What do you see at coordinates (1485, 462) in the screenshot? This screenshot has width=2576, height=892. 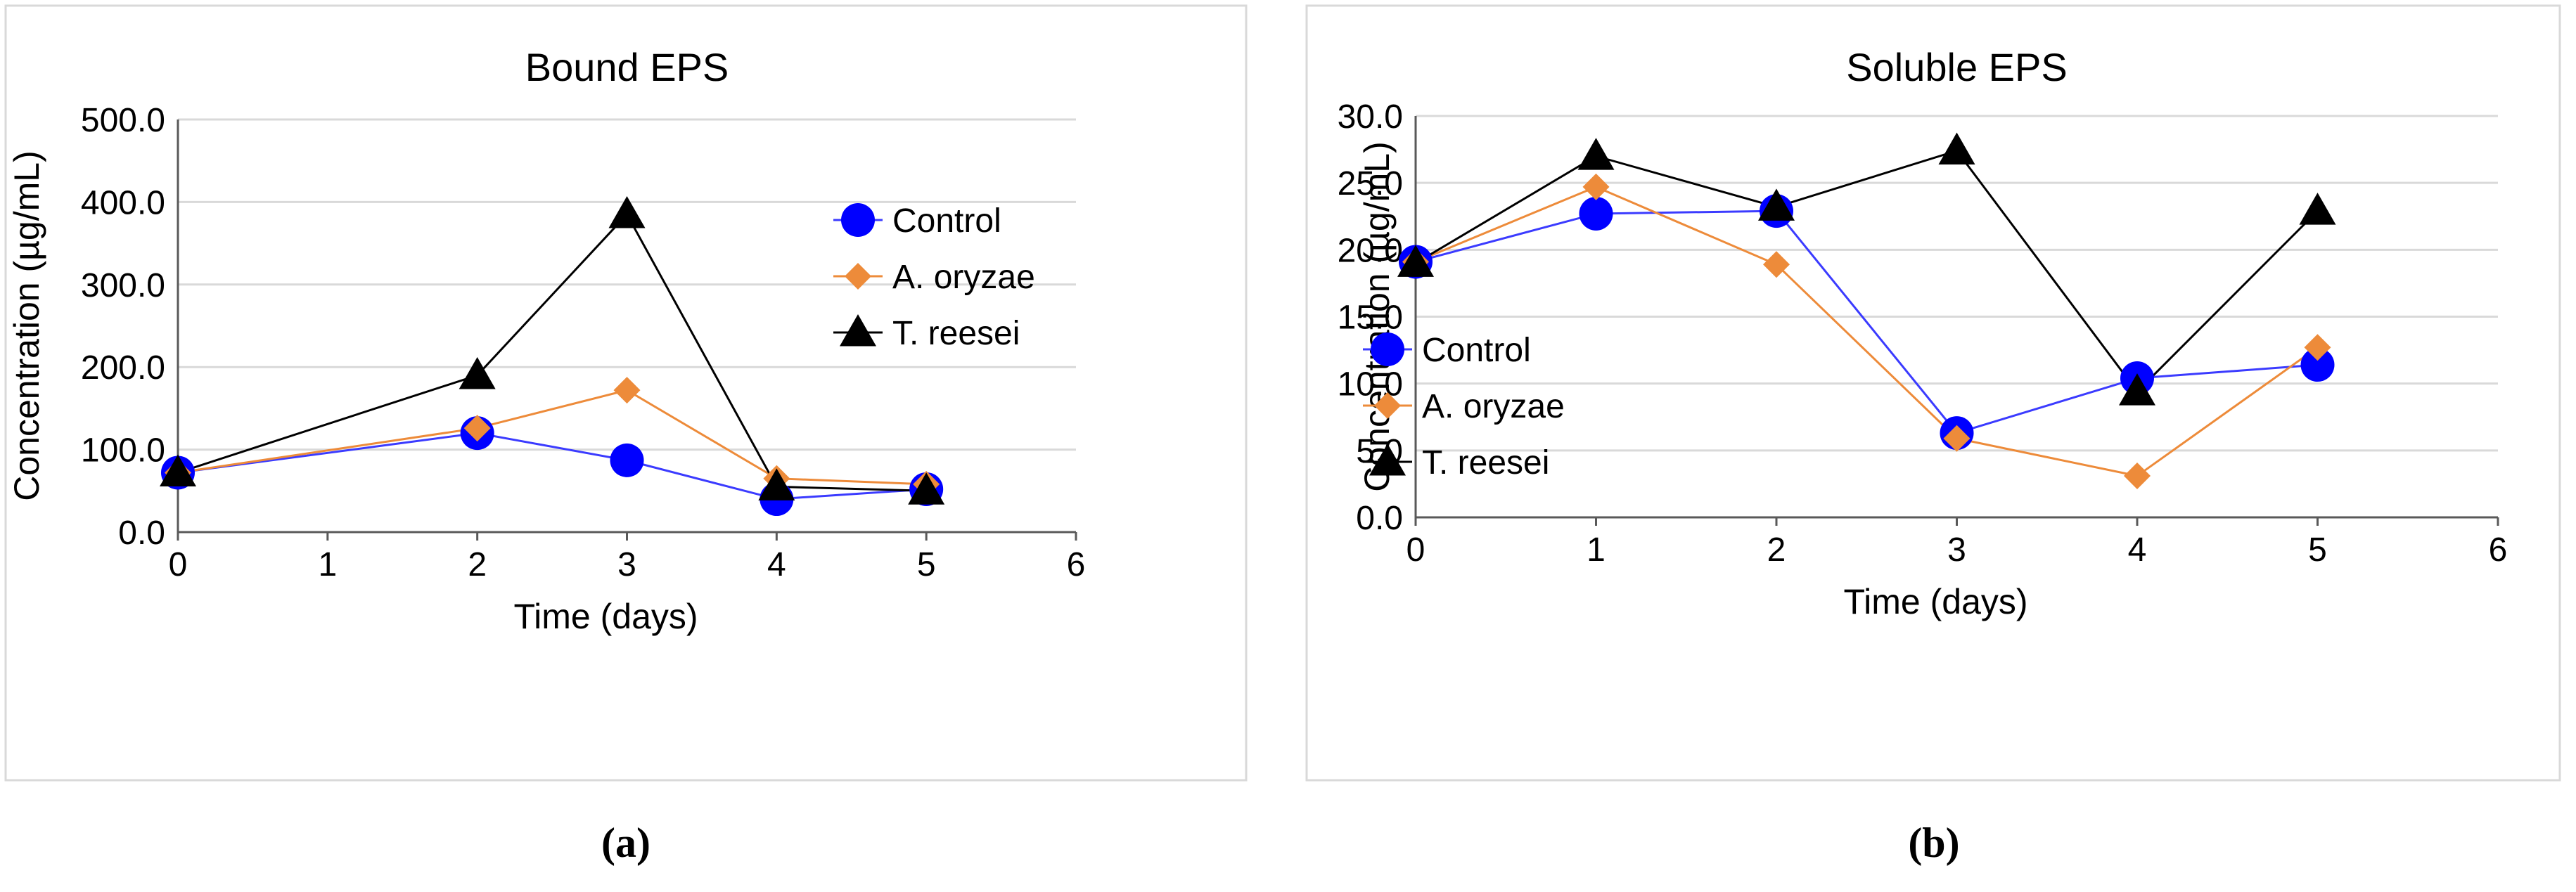 I see `soluble-eps-legend-label-2: T. reesei` at bounding box center [1485, 462].